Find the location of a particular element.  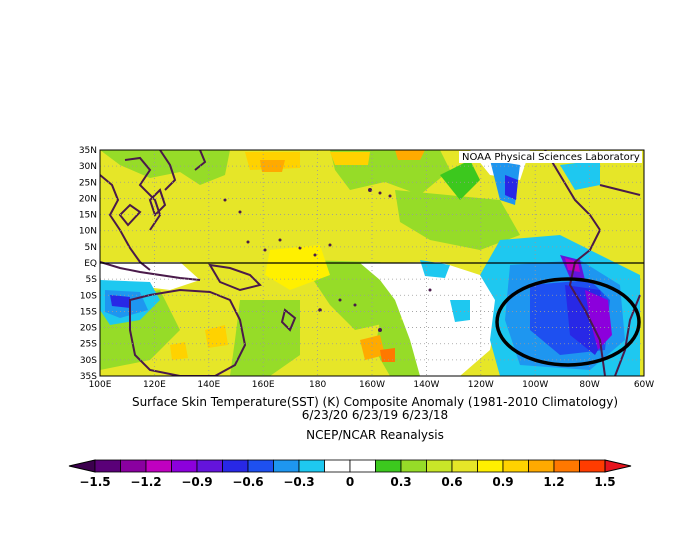

lat-tick-label: 25S is located at coordinates (88, 345).